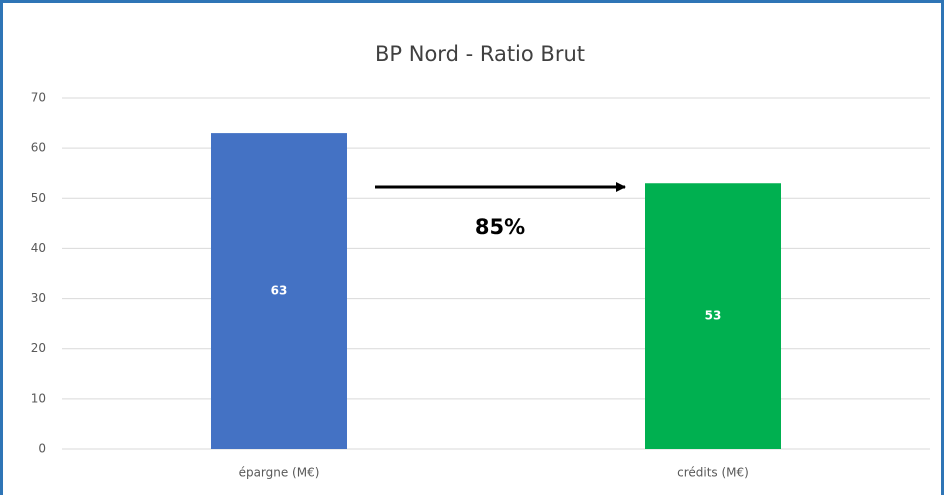 The image size is (944, 495). I want to click on x-tick-label: épargne (M€), so click(279, 473).